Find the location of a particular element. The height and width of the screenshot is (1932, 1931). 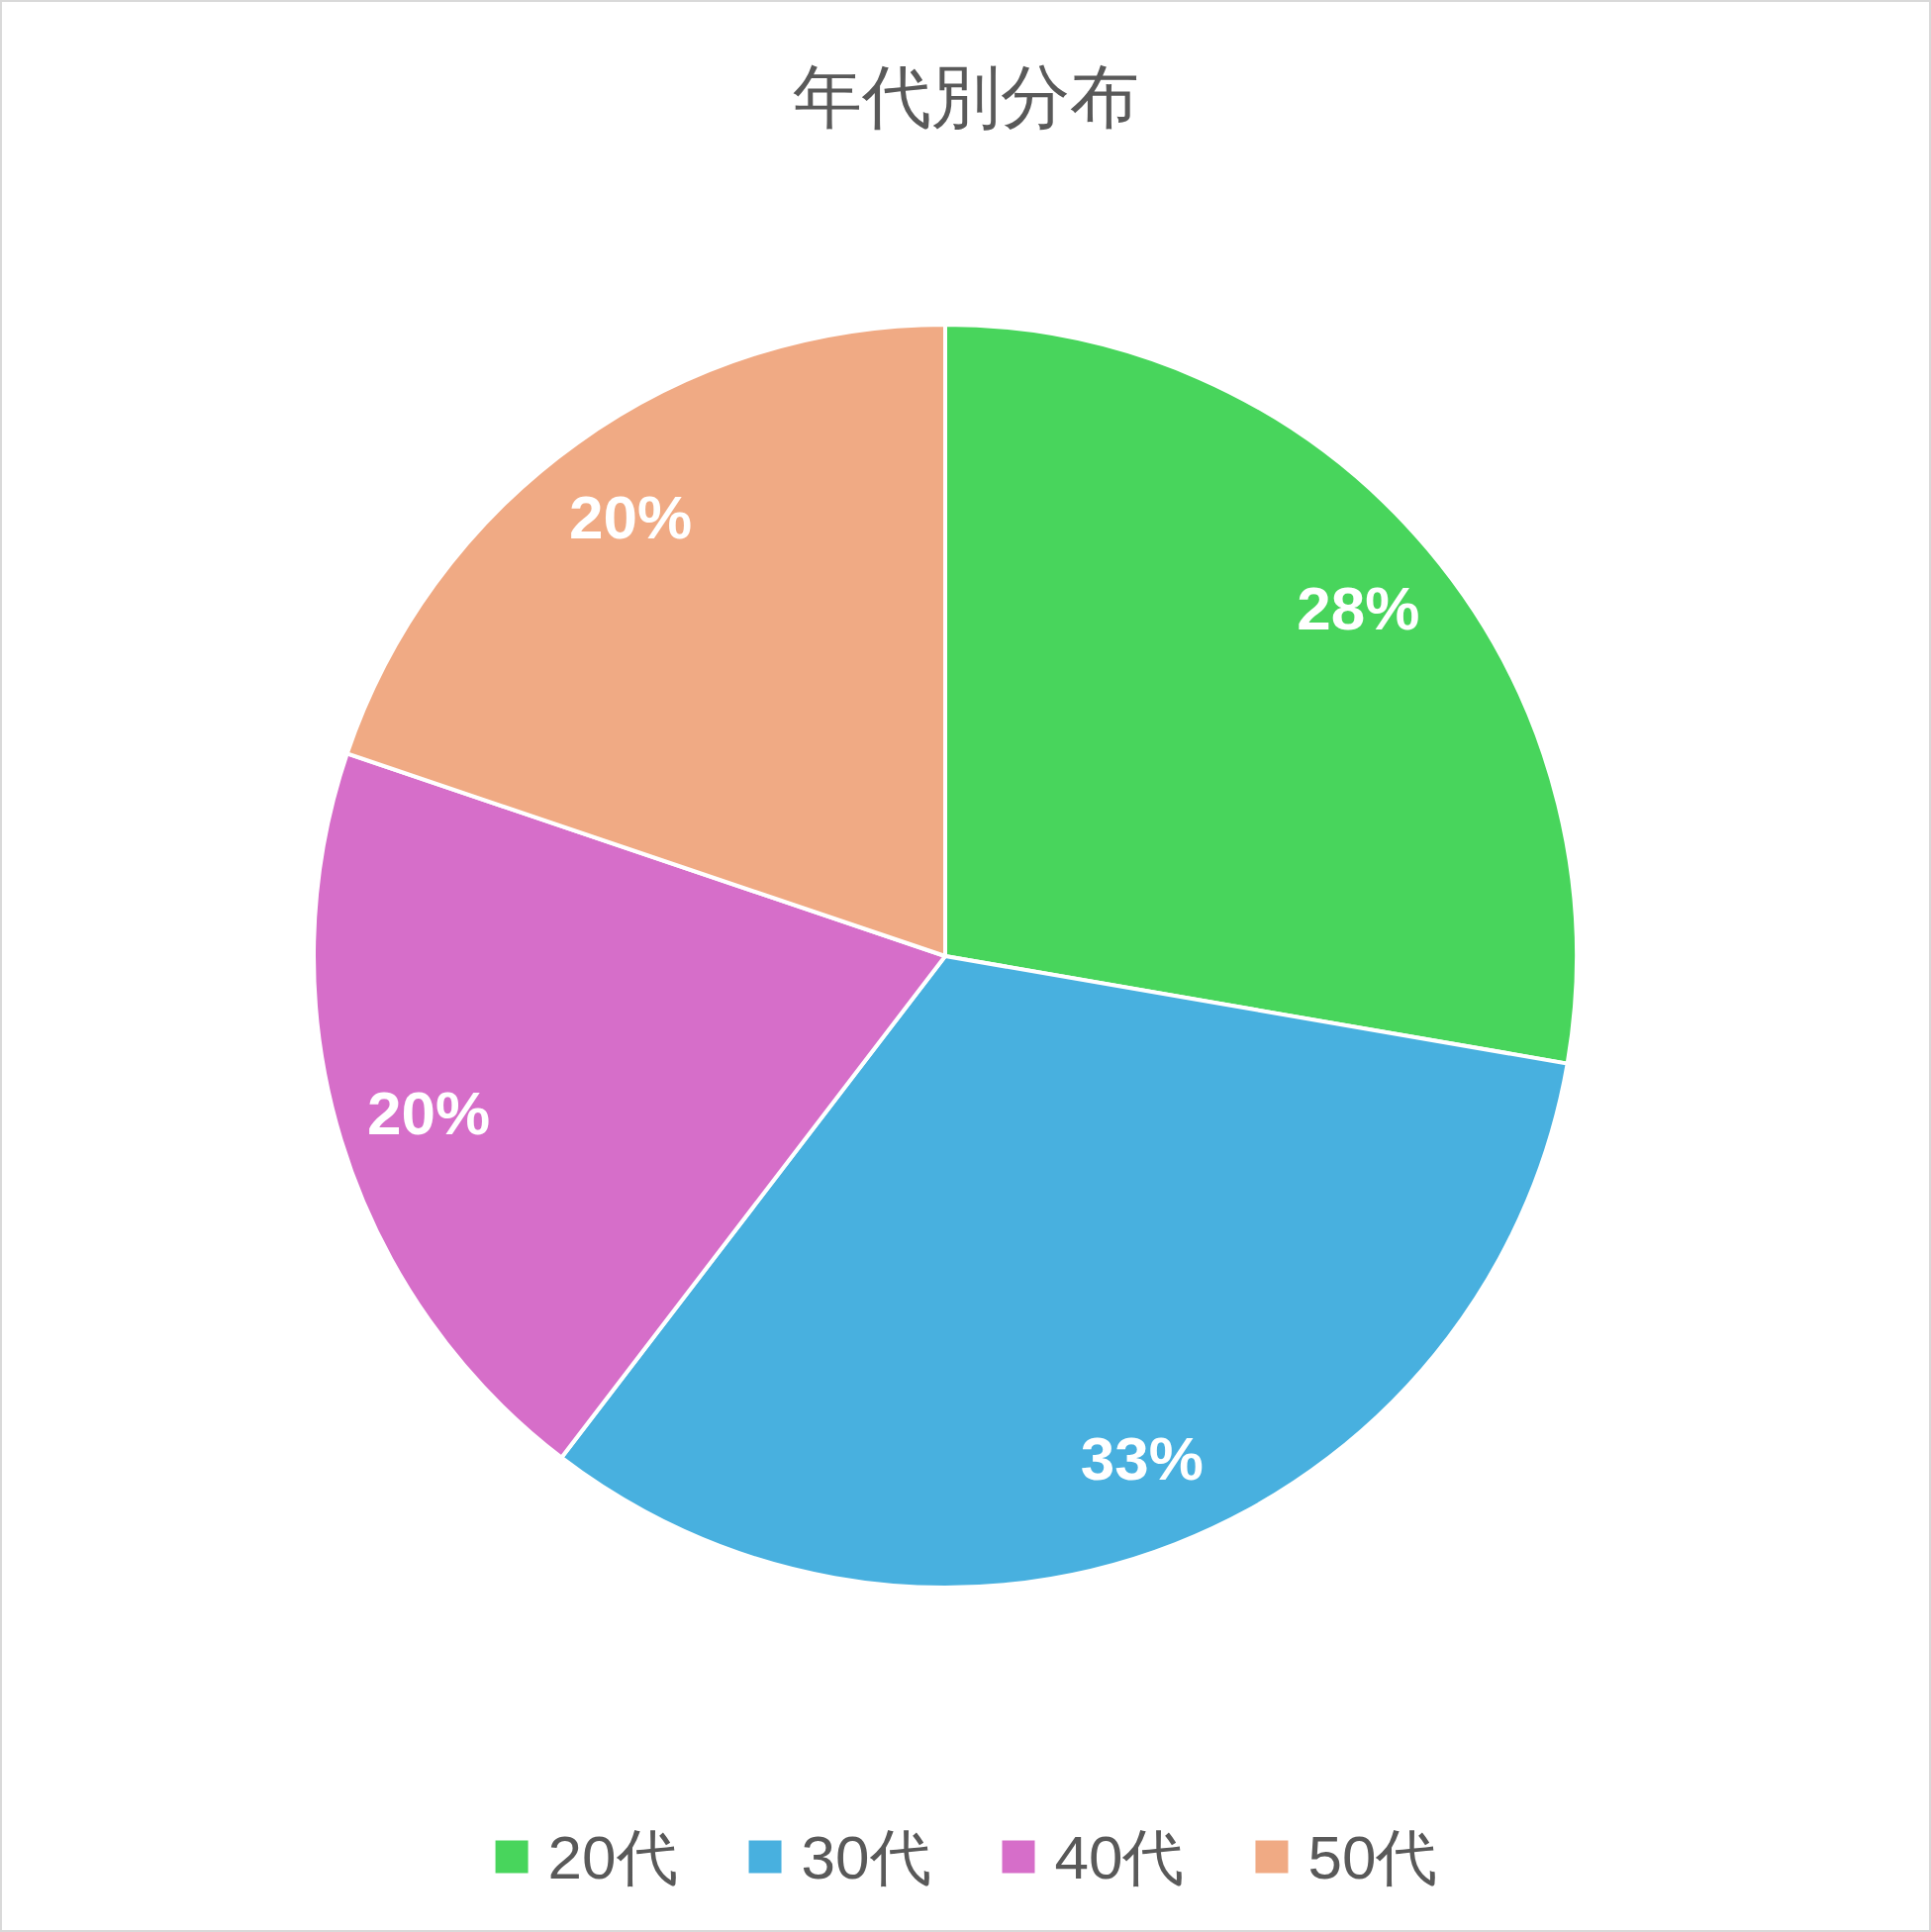

legend-label: 20代 is located at coordinates (612, 1856).